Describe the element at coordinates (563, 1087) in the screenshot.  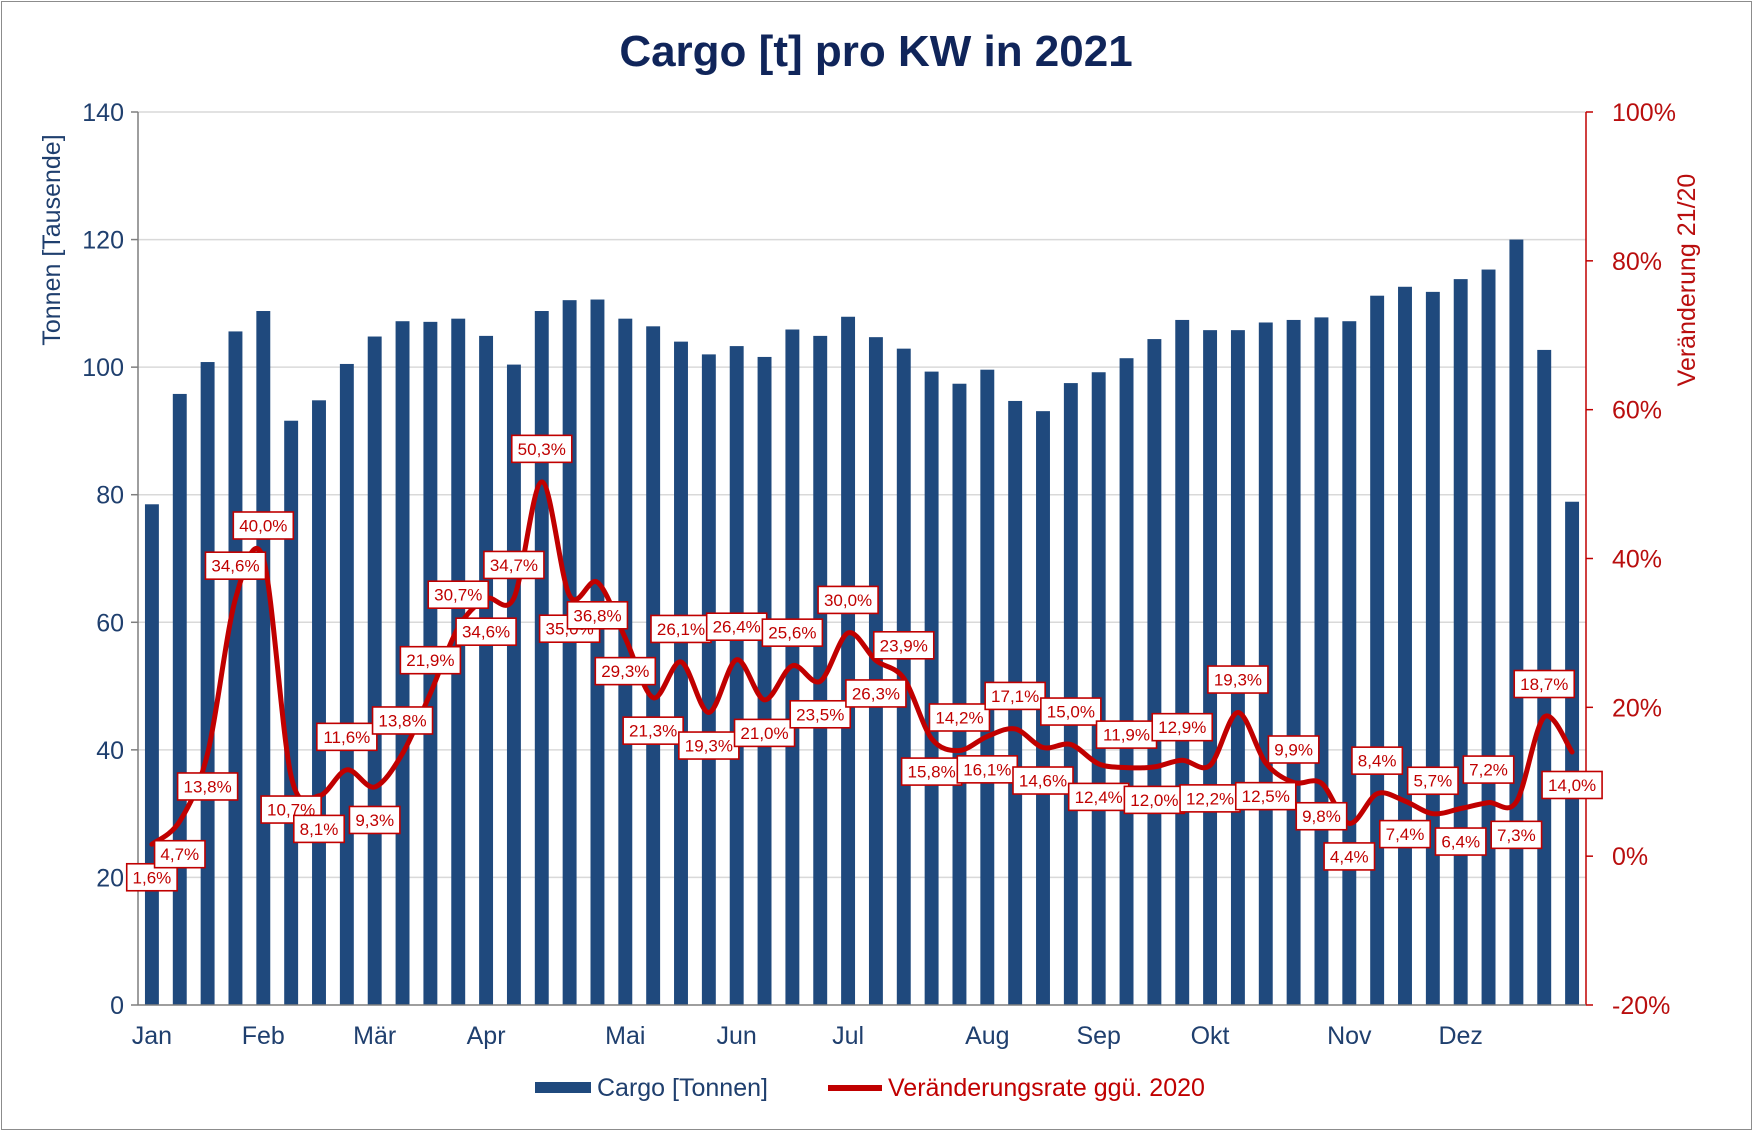
I see `legend-bar-swatch` at that location.